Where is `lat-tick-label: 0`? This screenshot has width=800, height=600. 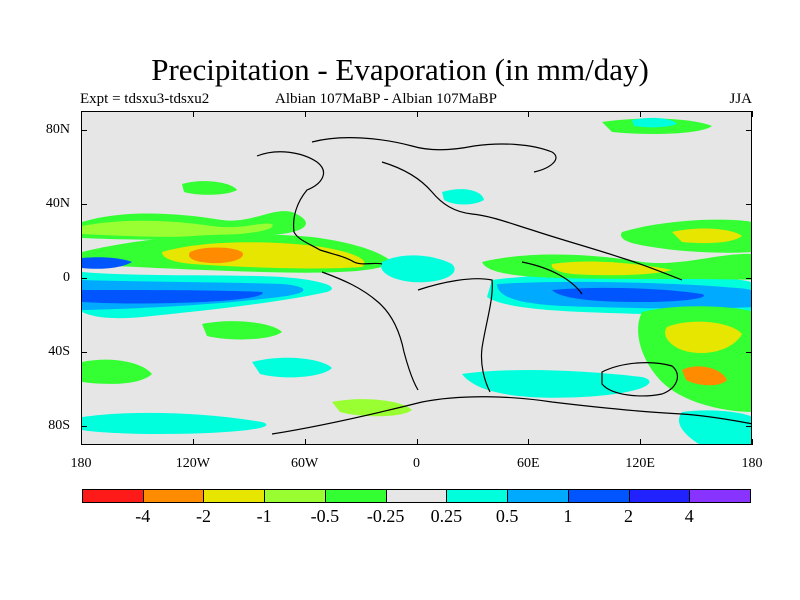
lat-tick-label: 0 is located at coordinates (66, 277).